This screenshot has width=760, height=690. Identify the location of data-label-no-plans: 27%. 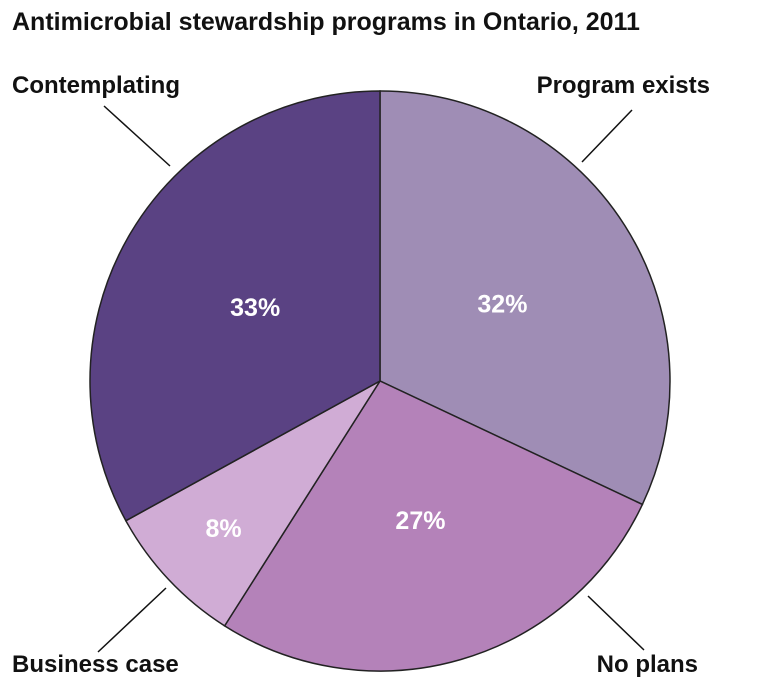
(420, 521).